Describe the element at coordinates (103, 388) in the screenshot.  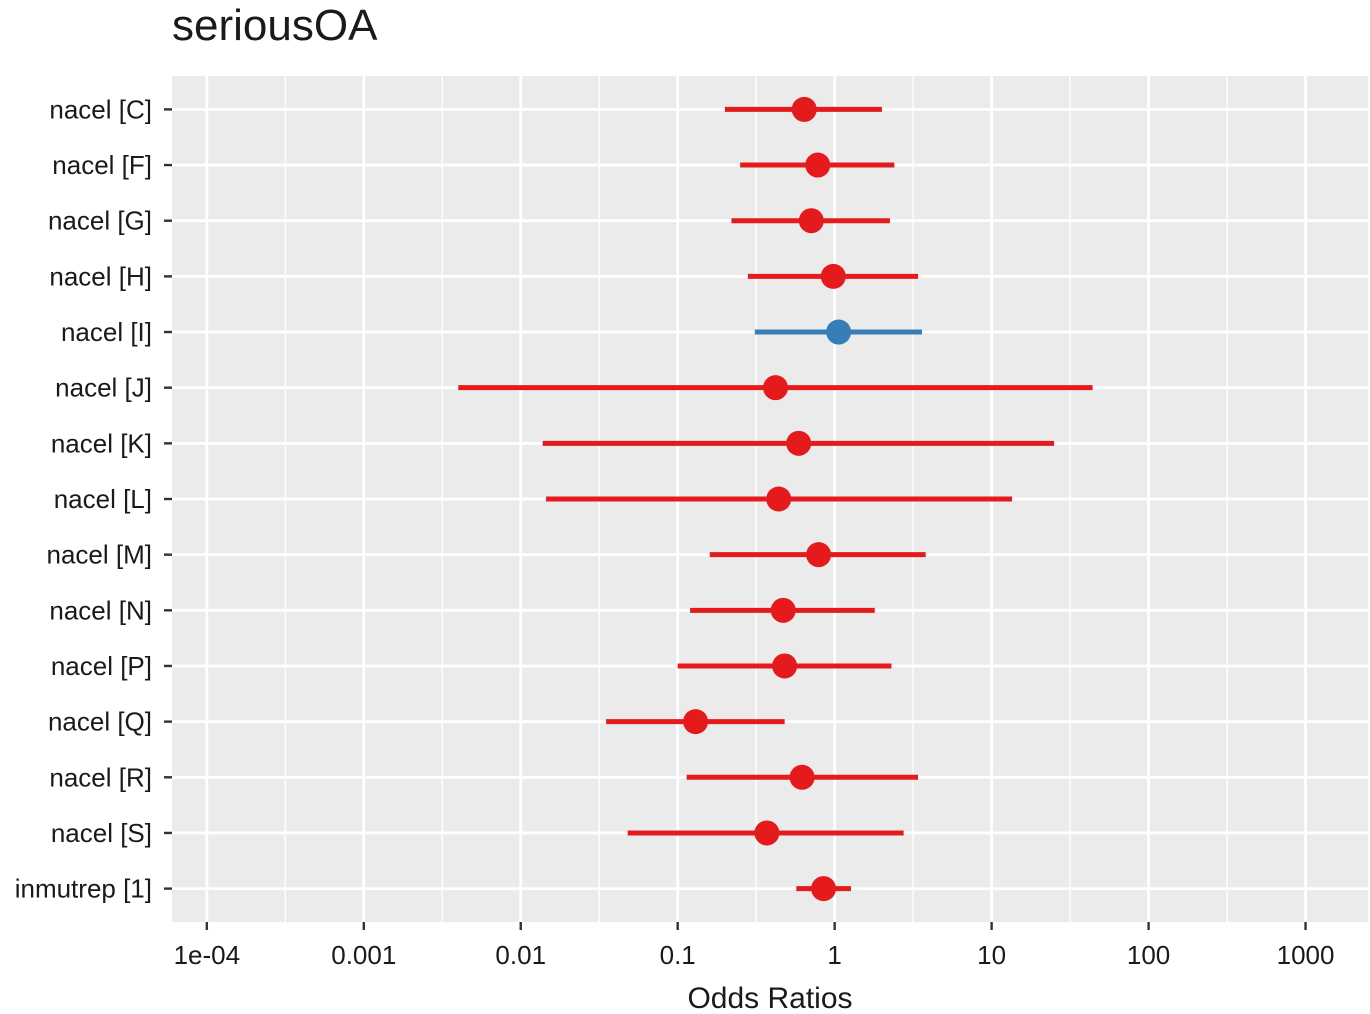
I see `y-tick-label: nacel [J]` at that location.